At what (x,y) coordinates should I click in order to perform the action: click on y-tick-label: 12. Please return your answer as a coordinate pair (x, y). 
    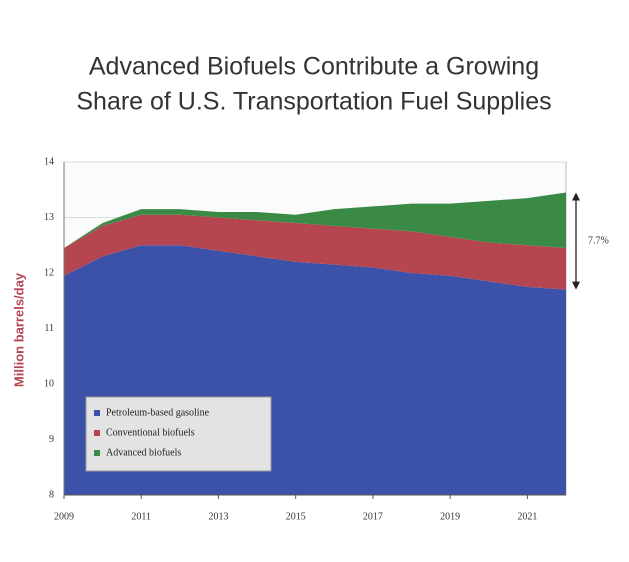
    Looking at the image, I should click on (49, 272).